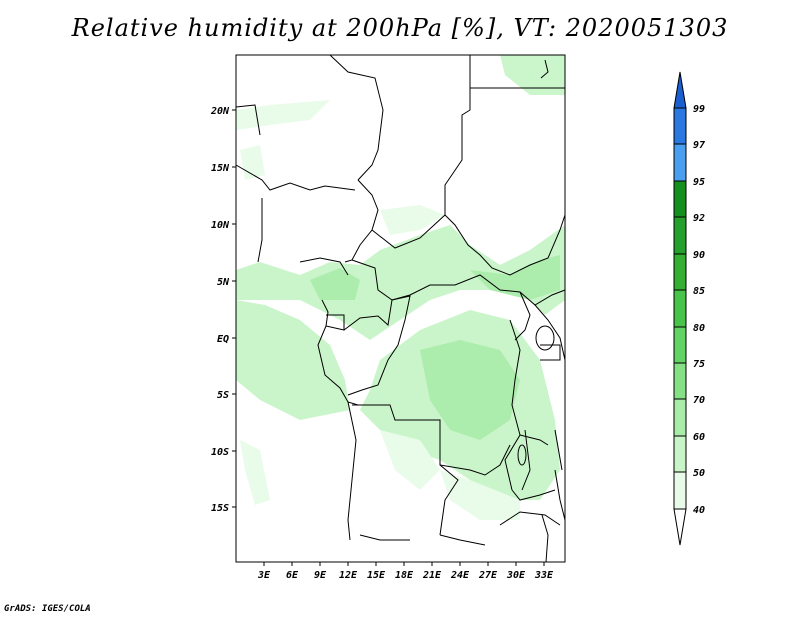 This screenshot has width=800, height=618. I want to click on colorbar-label: 99, so click(699, 109).